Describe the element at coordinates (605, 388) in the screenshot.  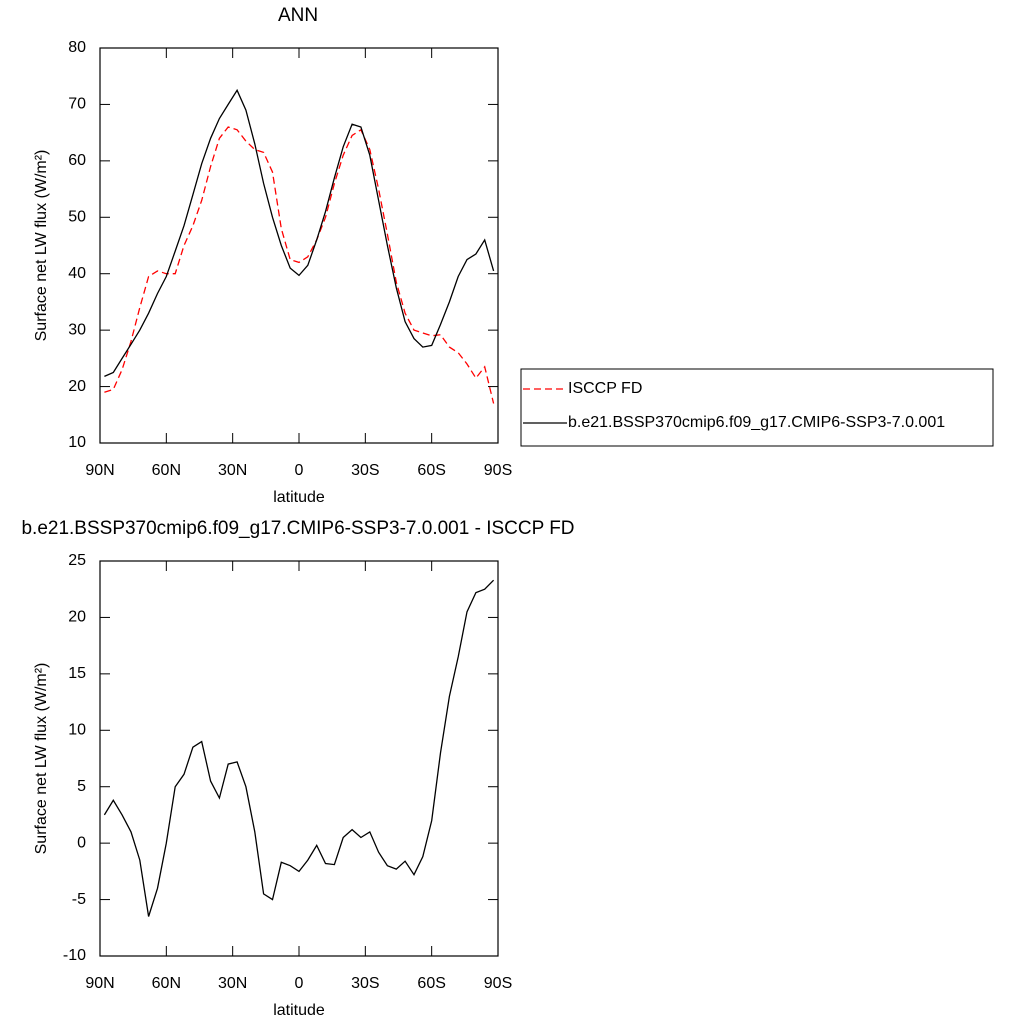
I see `legend-label: ISCCP FD` at that location.